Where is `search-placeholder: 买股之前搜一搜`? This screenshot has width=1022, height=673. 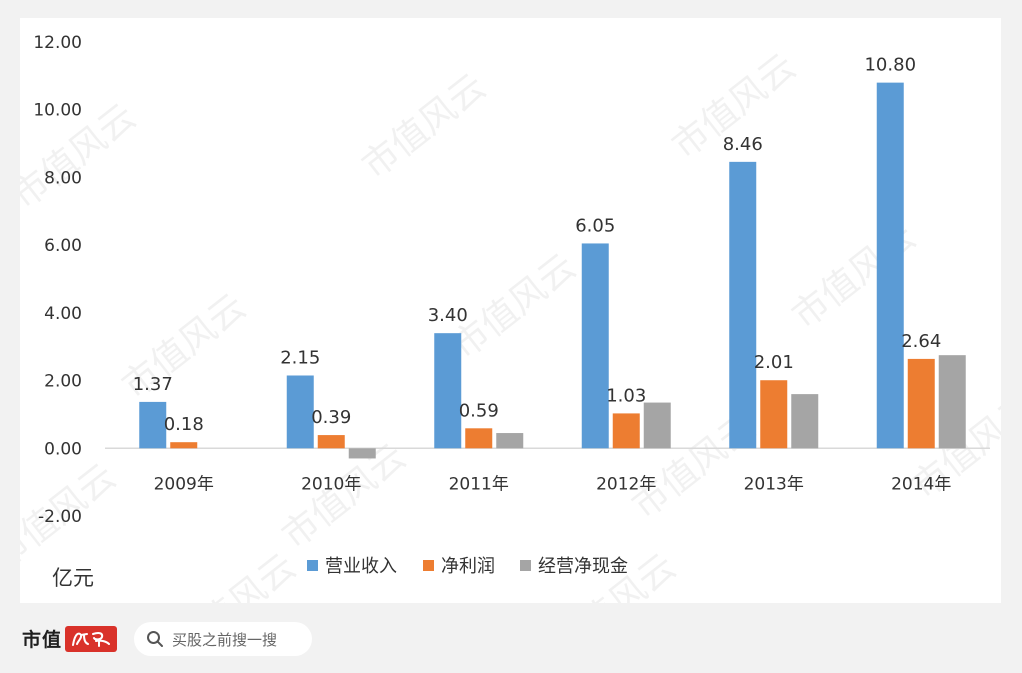 search-placeholder: 买股之前搜一搜 is located at coordinates (225, 639).